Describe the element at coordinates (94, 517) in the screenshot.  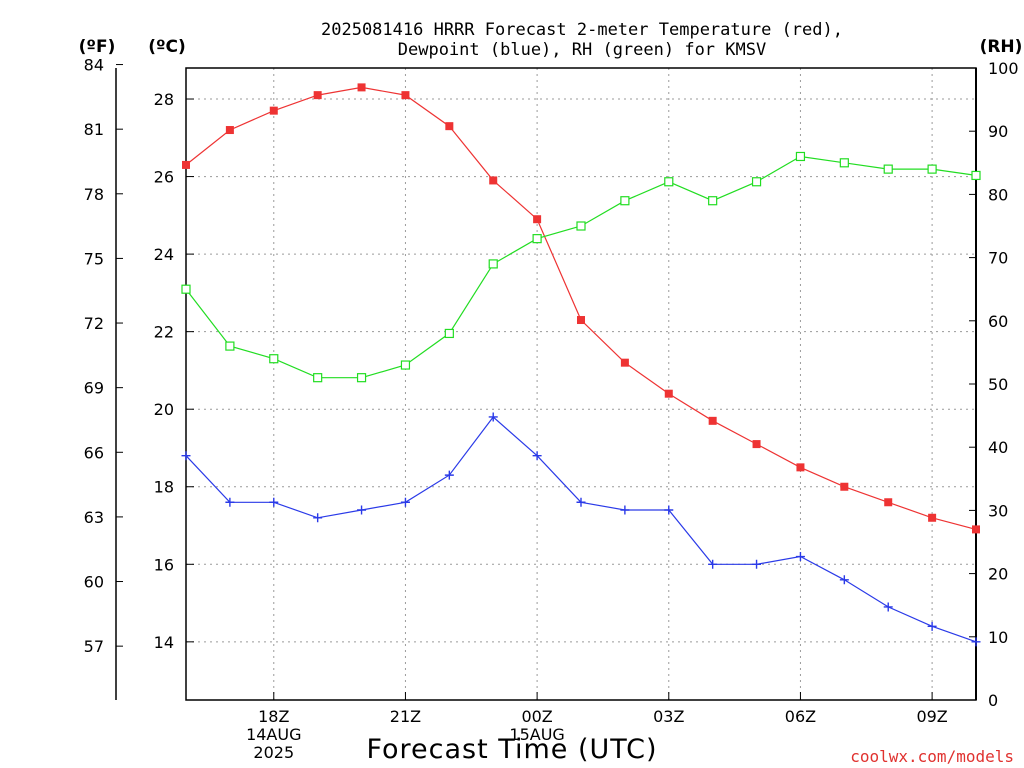
I see `fahrenheit-tick-label: 63` at that location.